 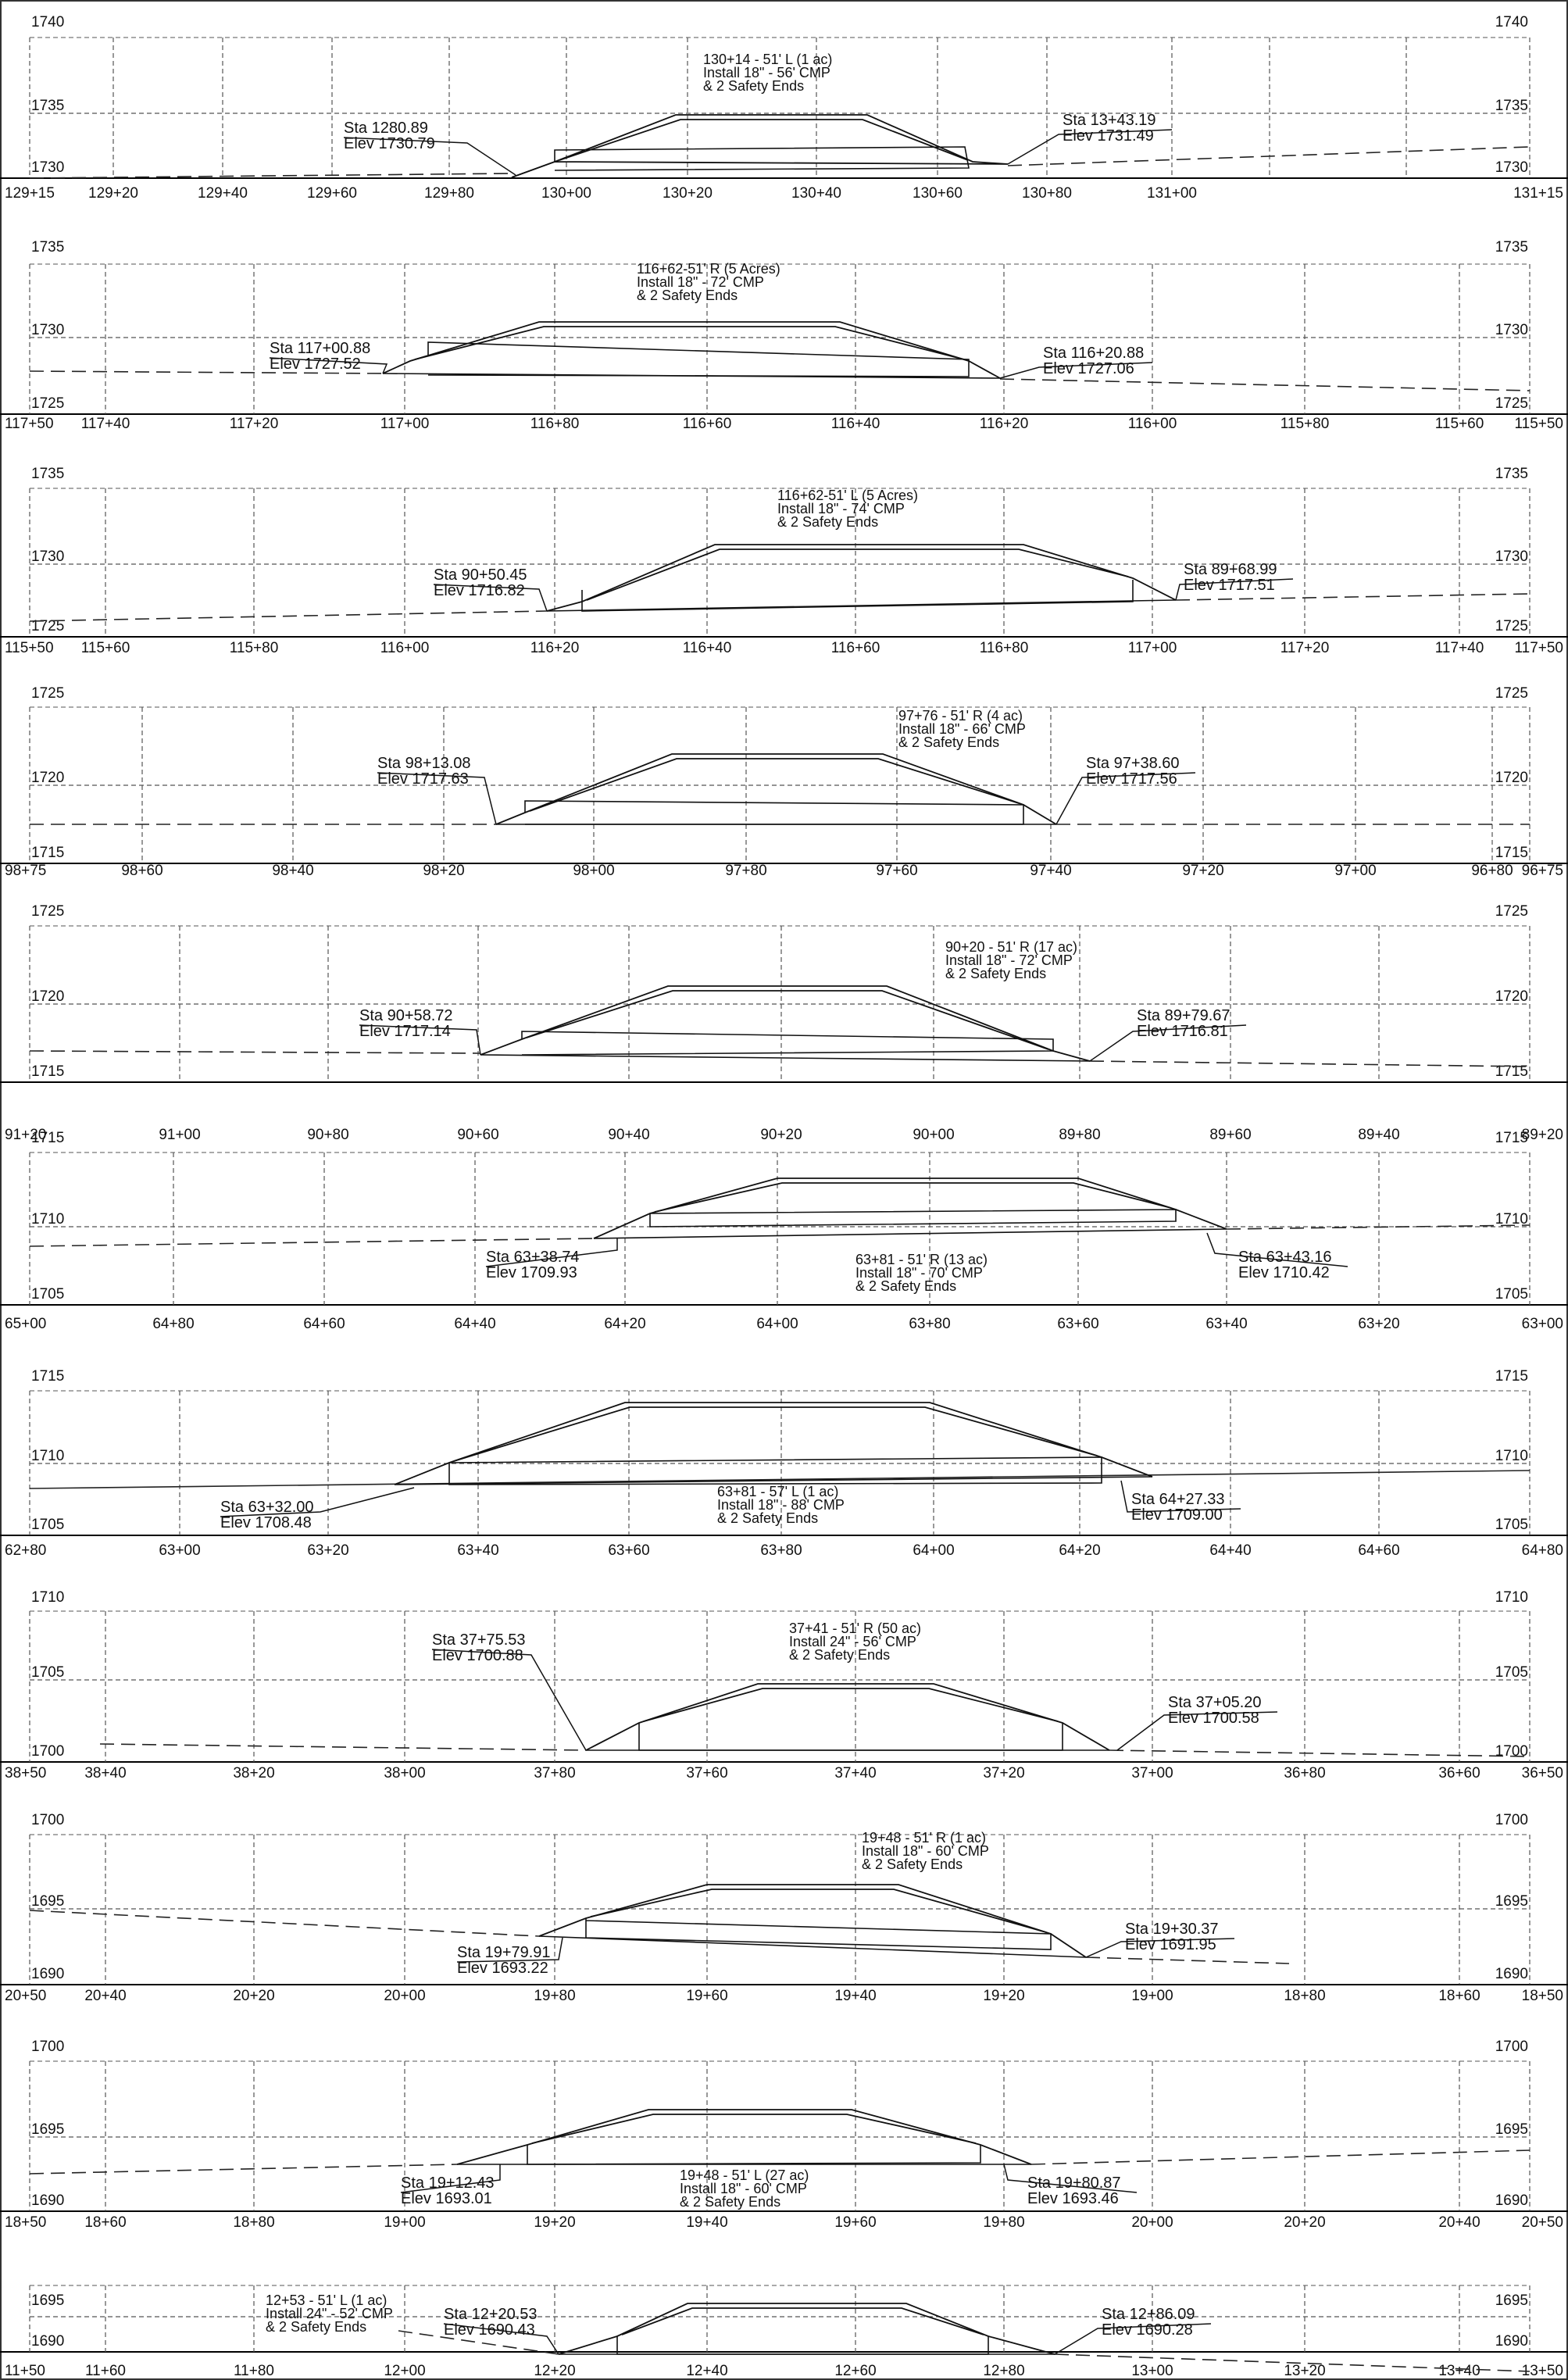 What do you see at coordinates (1511, 1219) in the screenshot?
I see `elevation-label-right: 1710` at bounding box center [1511, 1219].